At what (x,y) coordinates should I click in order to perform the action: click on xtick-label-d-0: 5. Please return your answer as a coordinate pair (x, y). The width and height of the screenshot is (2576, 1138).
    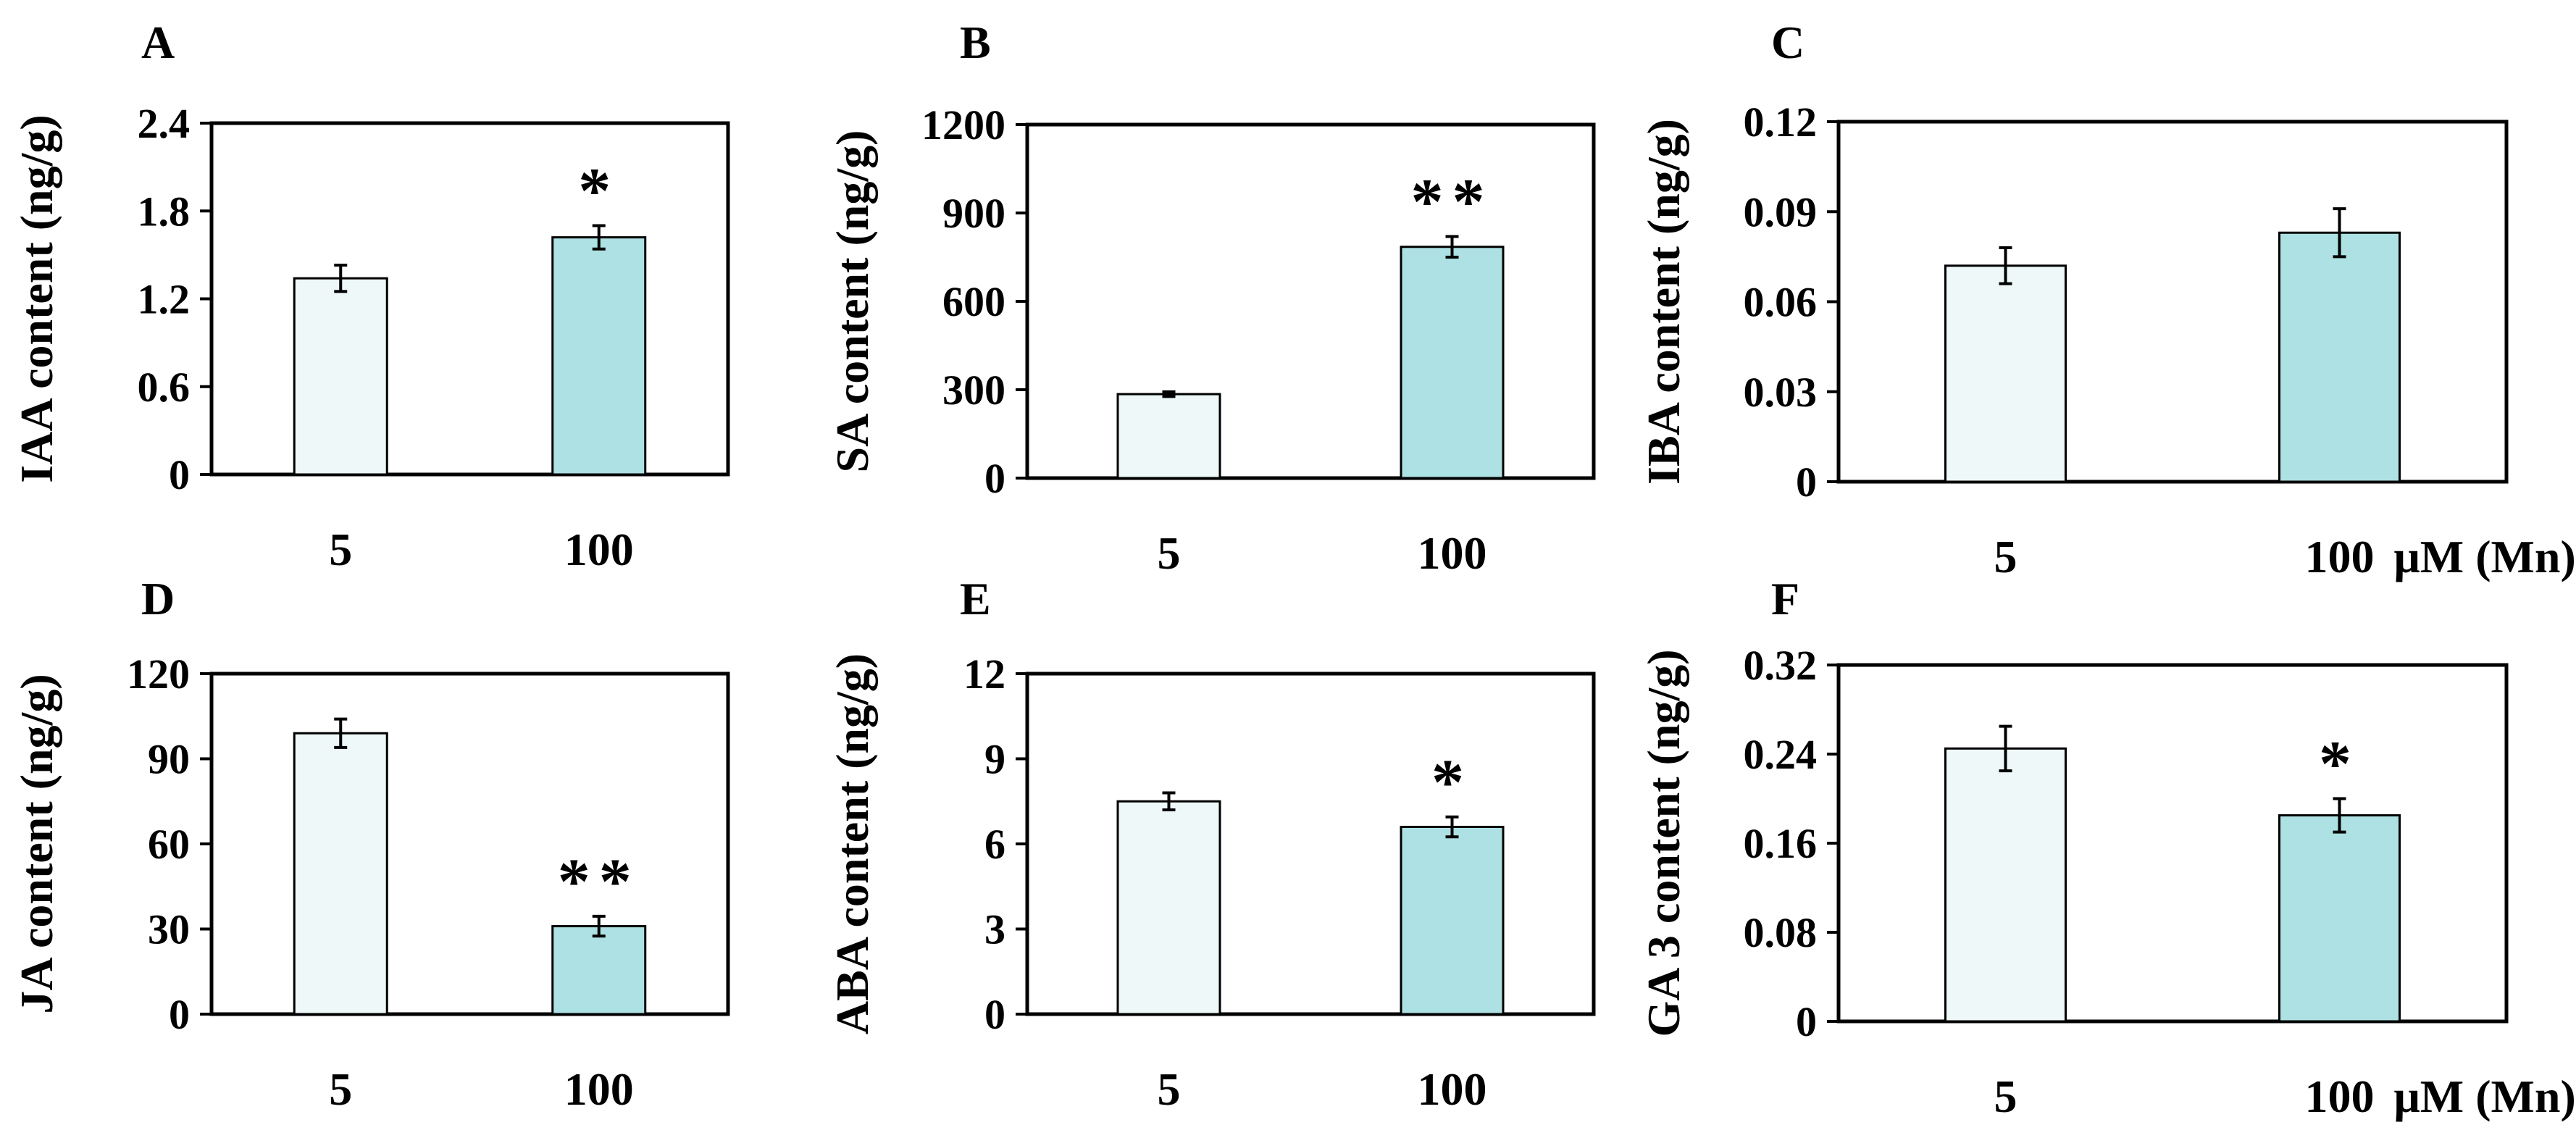
    Looking at the image, I should click on (340, 1089).